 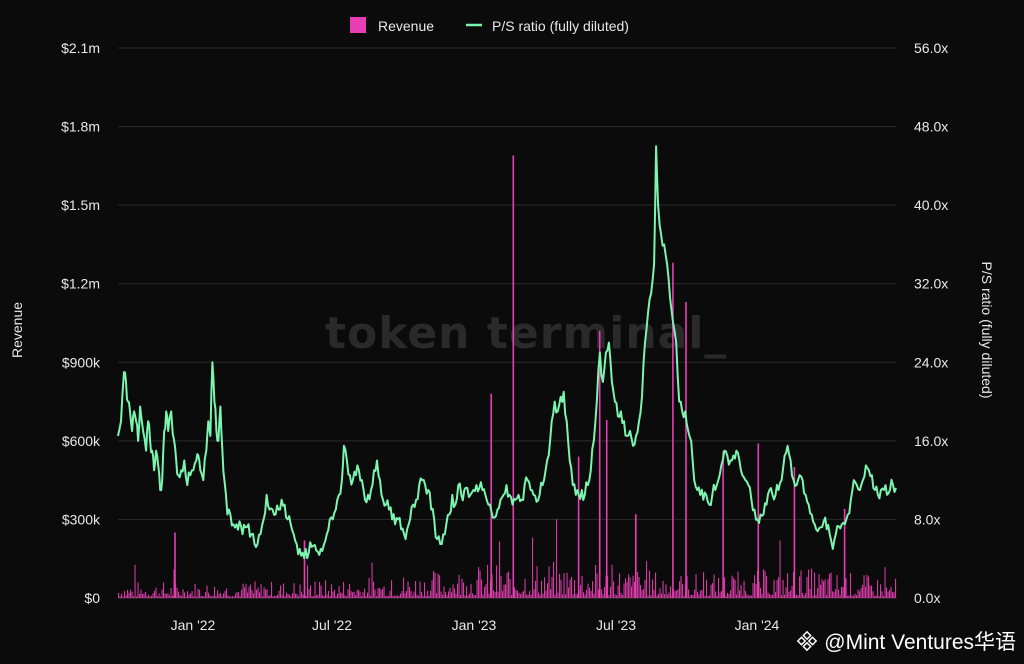 What do you see at coordinates (80, 48) in the screenshot?
I see `left-tick-label: $2.1m` at bounding box center [80, 48].